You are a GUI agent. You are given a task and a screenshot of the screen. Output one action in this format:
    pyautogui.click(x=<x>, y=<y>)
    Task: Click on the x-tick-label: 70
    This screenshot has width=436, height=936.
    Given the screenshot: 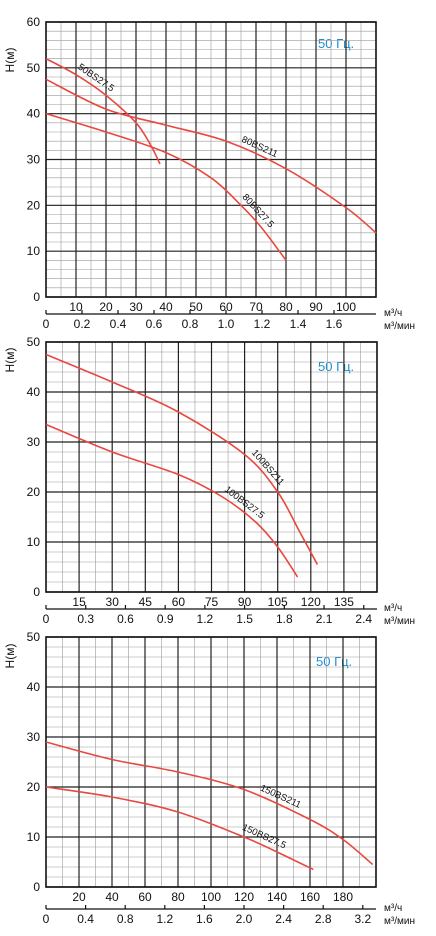 What is the action you would take?
    pyautogui.click(x=256, y=307)
    